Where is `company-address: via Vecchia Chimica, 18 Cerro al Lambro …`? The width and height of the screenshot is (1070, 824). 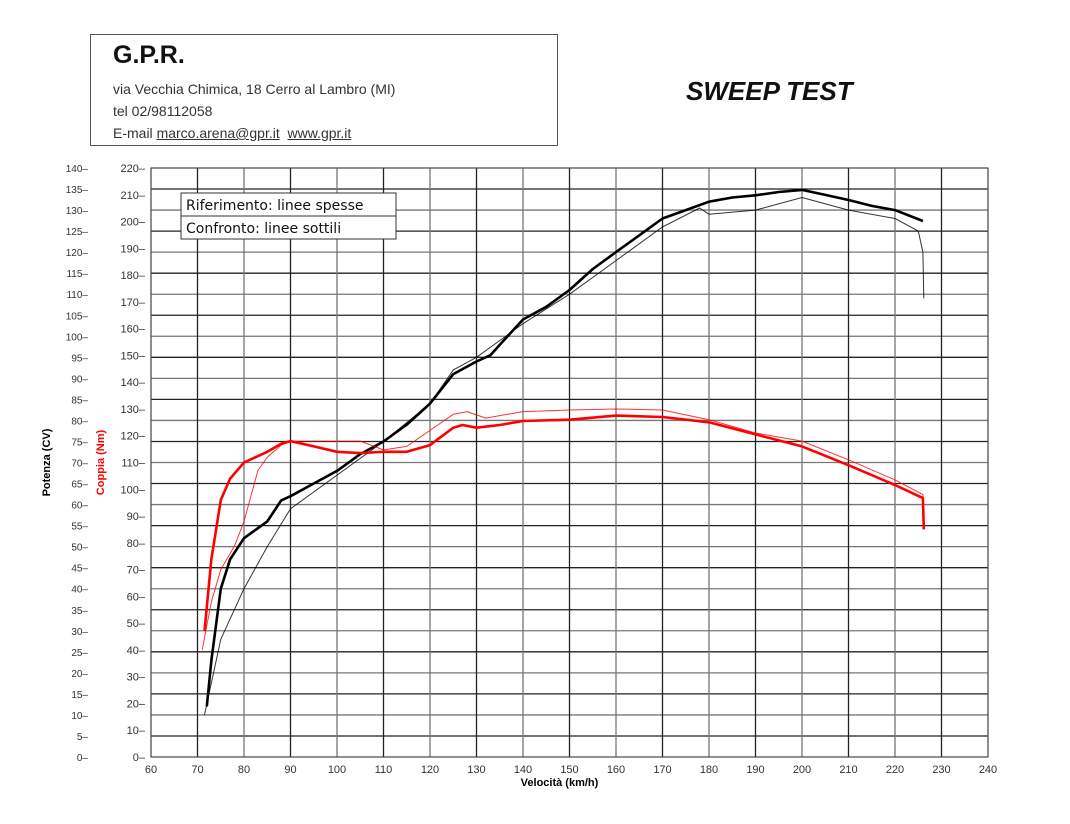
company-address: via Vecchia Chimica, 18 Cerro al Lambro … is located at coordinates (254, 89).